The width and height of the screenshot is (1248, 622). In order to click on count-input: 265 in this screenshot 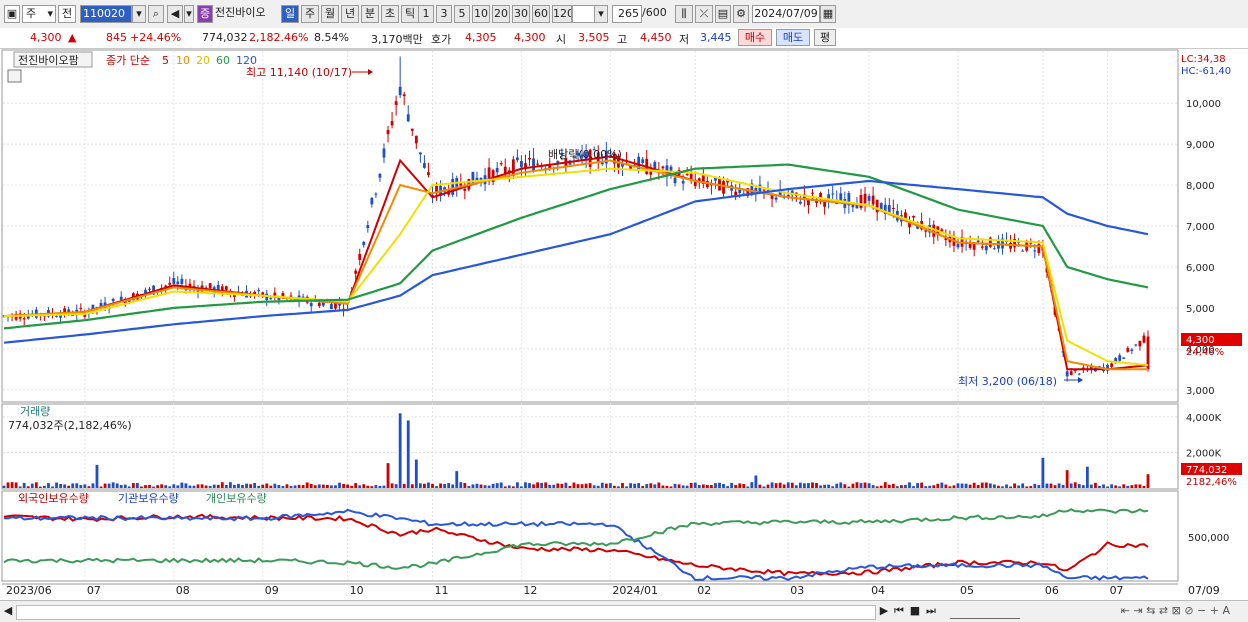, I will do `click(627, 14)`.